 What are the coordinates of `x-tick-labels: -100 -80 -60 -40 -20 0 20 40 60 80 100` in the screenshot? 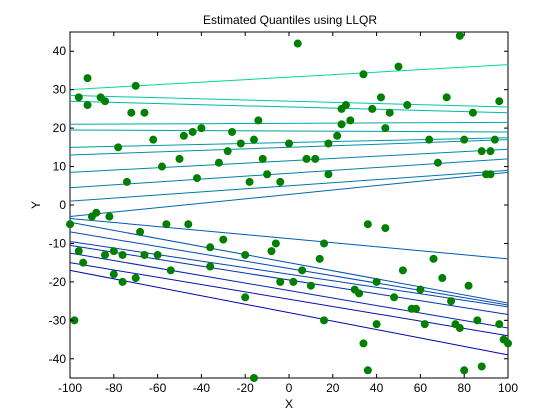 It's located at (288, 388).